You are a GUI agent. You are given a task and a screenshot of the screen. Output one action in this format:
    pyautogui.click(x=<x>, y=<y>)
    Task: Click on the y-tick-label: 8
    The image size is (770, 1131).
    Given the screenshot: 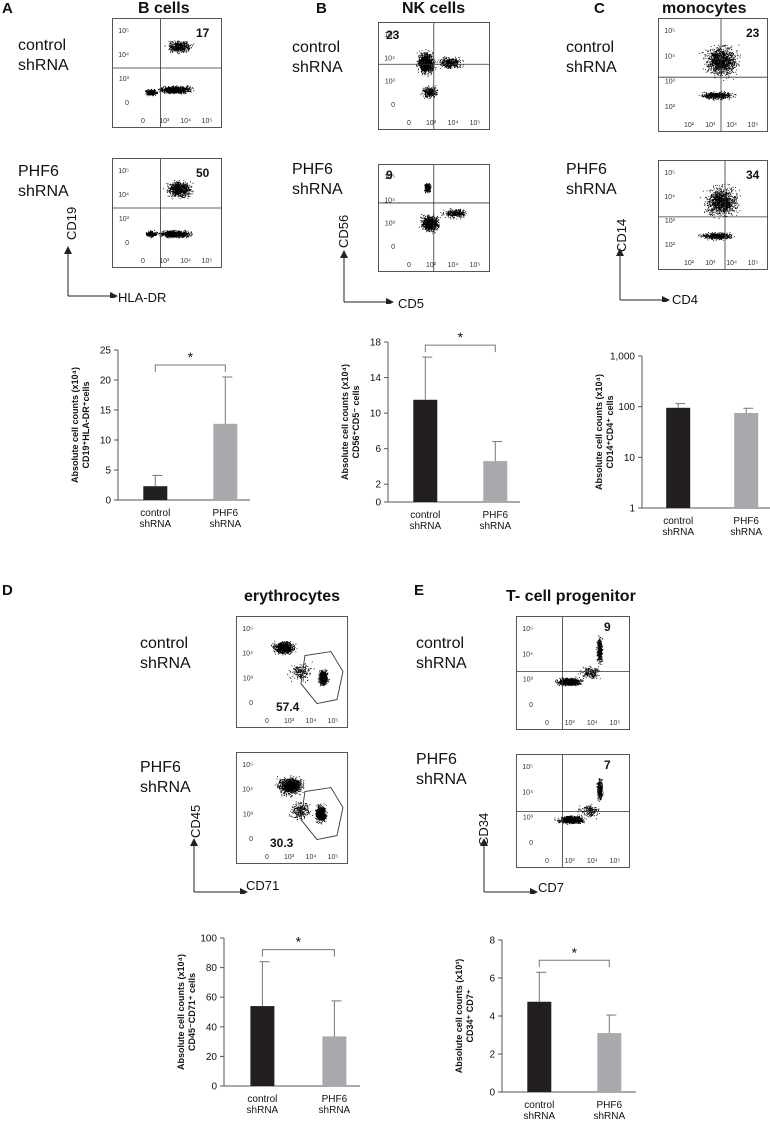 What is the action you would take?
    pyautogui.click(x=492, y=941)
    